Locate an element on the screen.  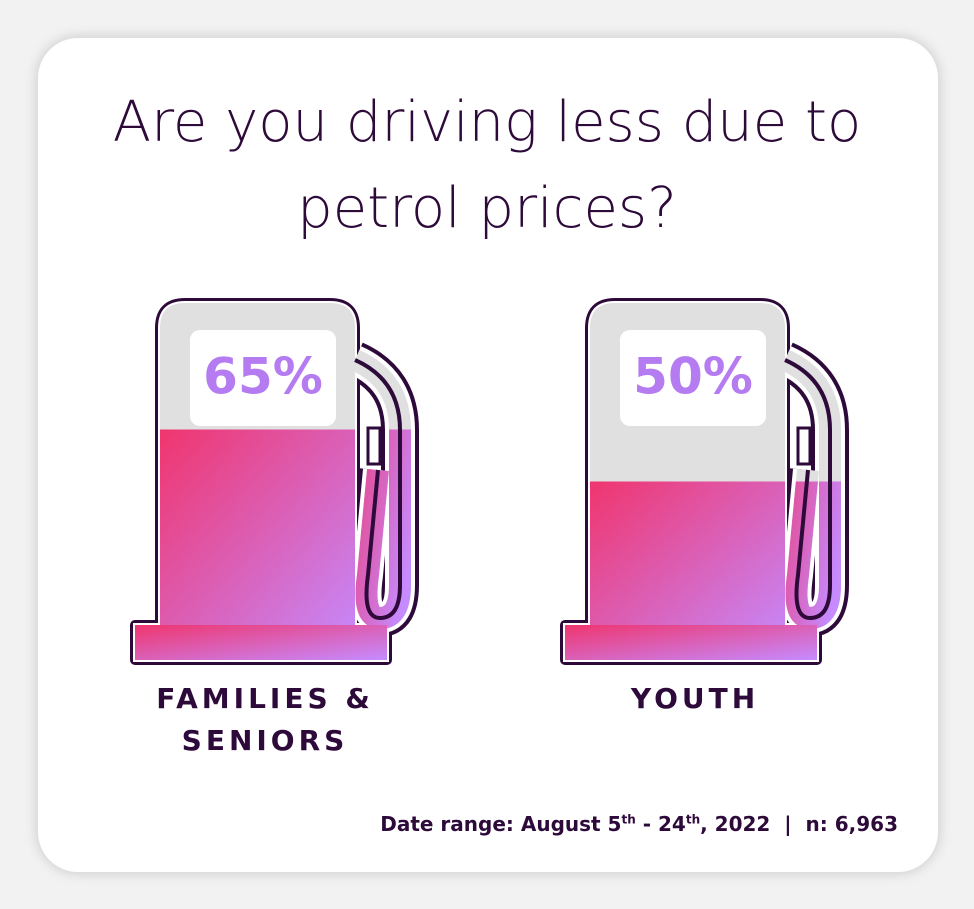
note-sep: | is located at coordinates (788, 824).